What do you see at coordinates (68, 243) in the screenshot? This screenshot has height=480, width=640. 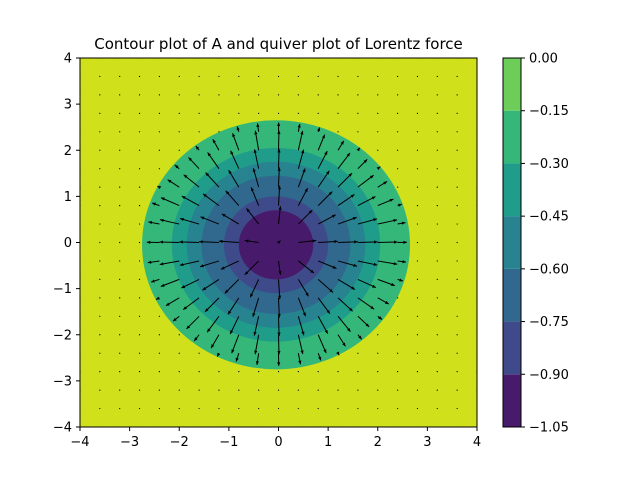 I see `y-tick-label: 0` at bounding box center [68, 243].